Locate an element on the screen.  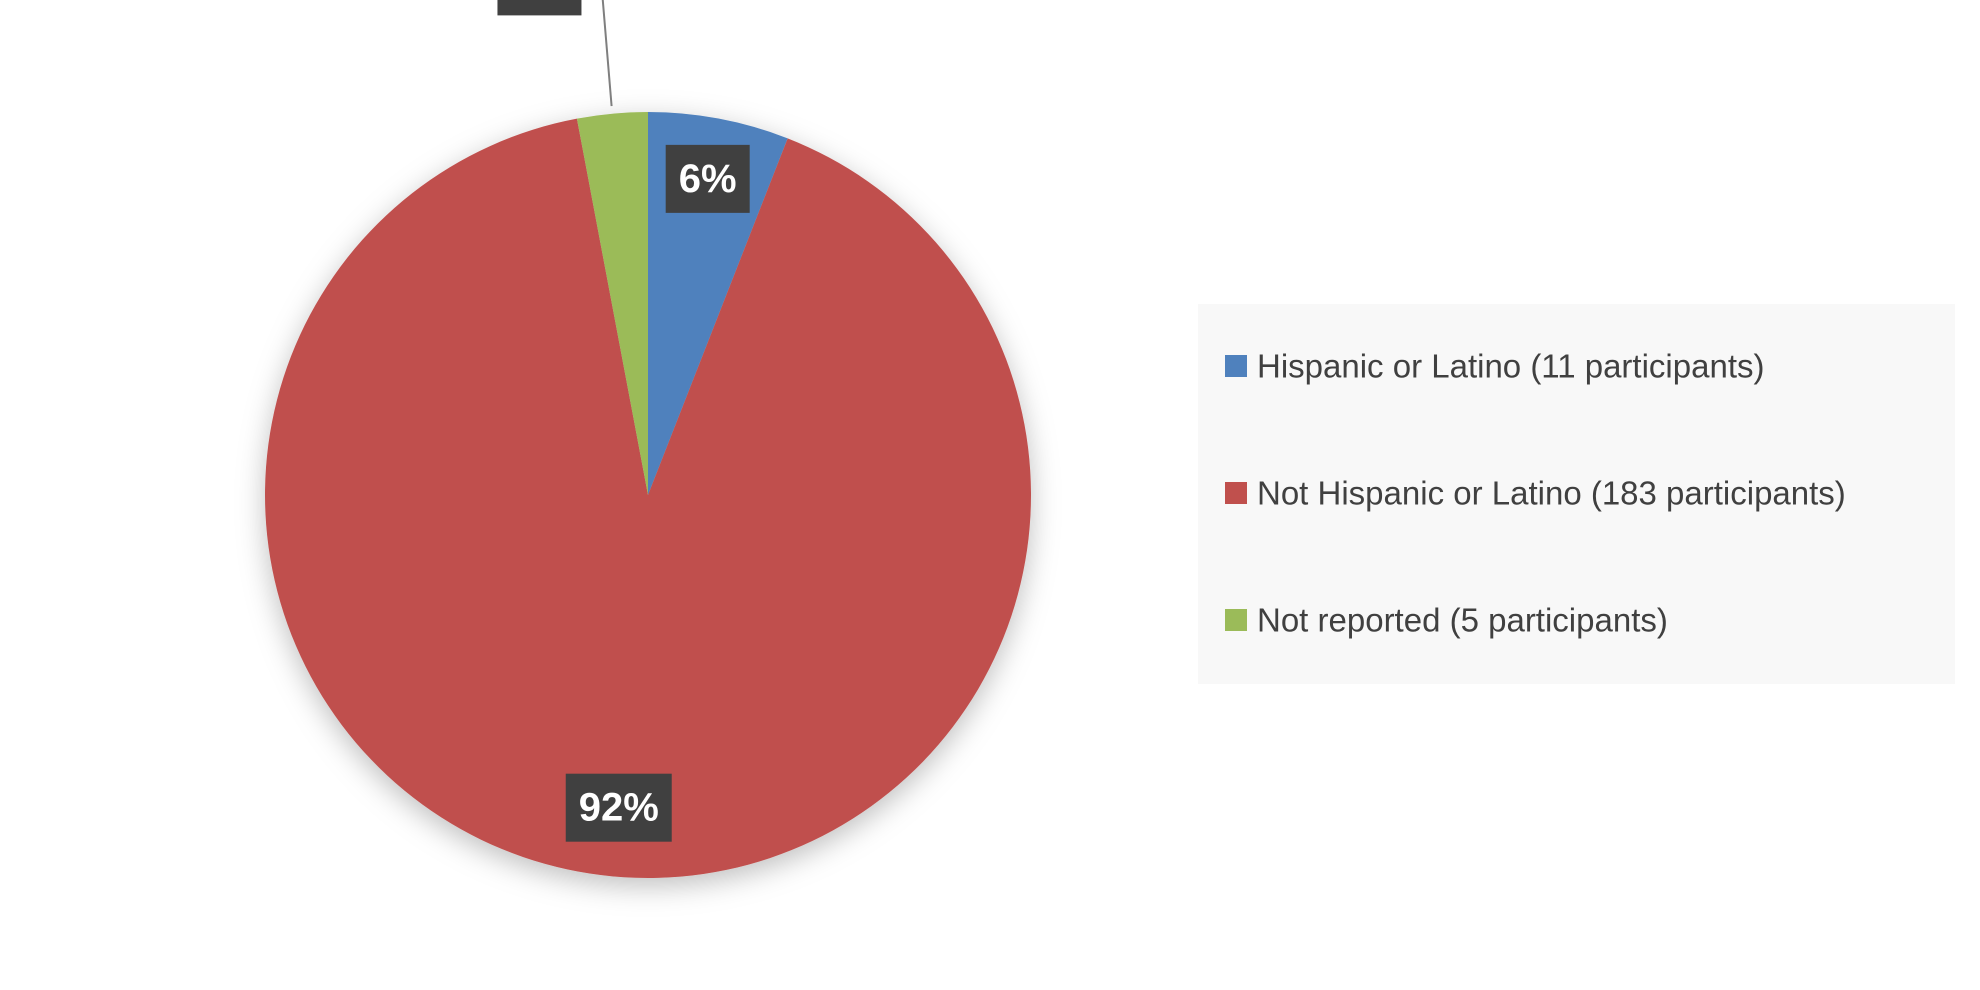
data-label: 6% is located at coordinates (708, 179).